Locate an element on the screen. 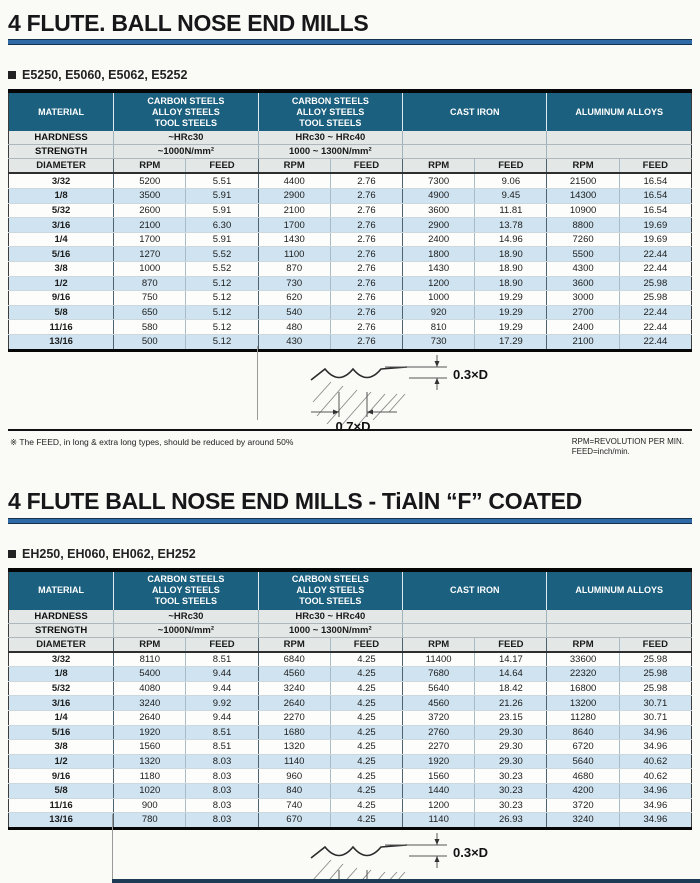 Image resolution: width=700 pixels, height=883 pixels. rpm-cell: 4400 is located at coordinates (294, 181).